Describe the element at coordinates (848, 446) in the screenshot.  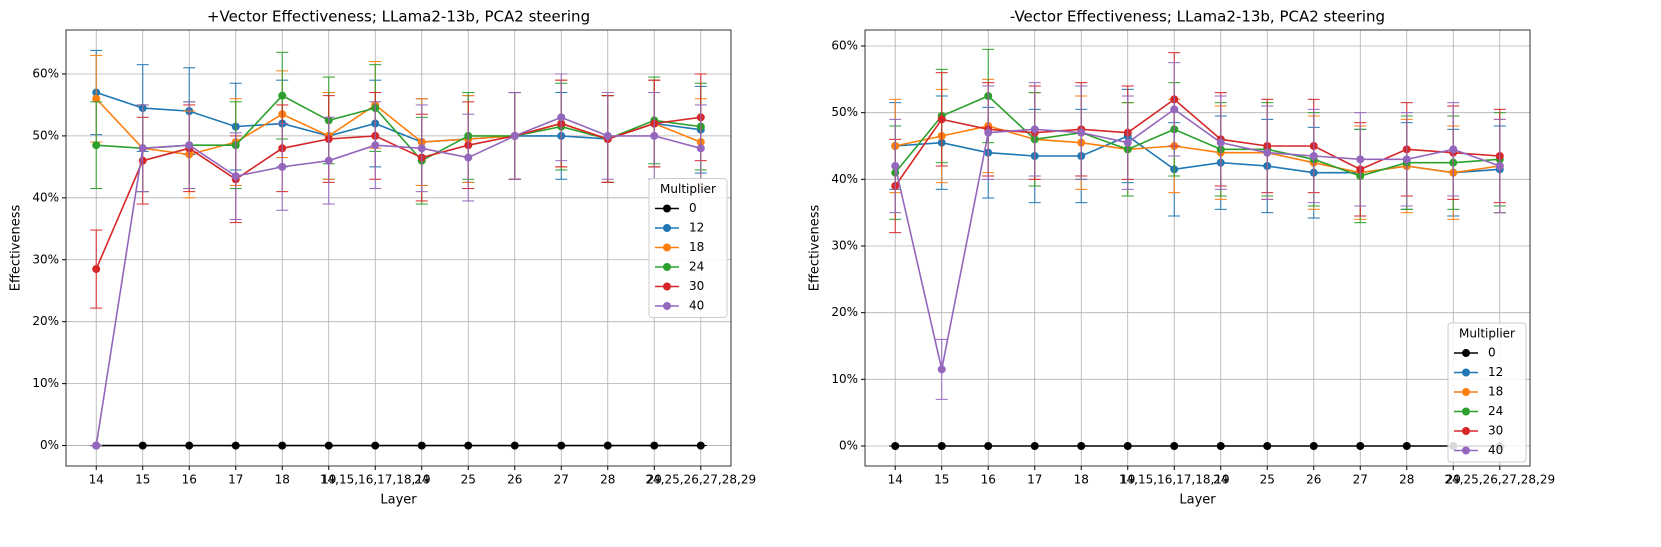
I see `y-tick-label: 0%` at that location.